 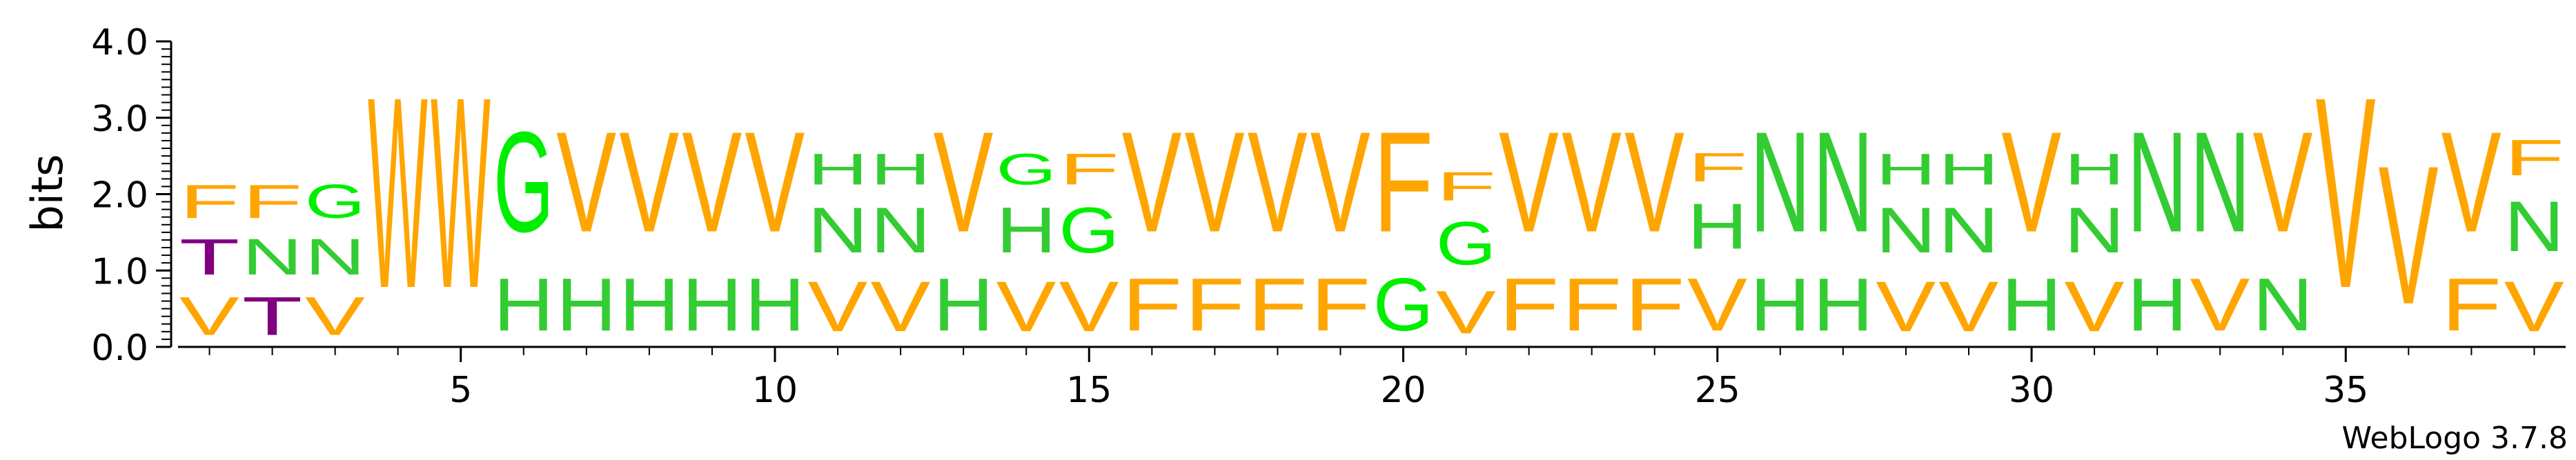 I want to click on x-tick-label: 35, so click(x=2345, y=391).